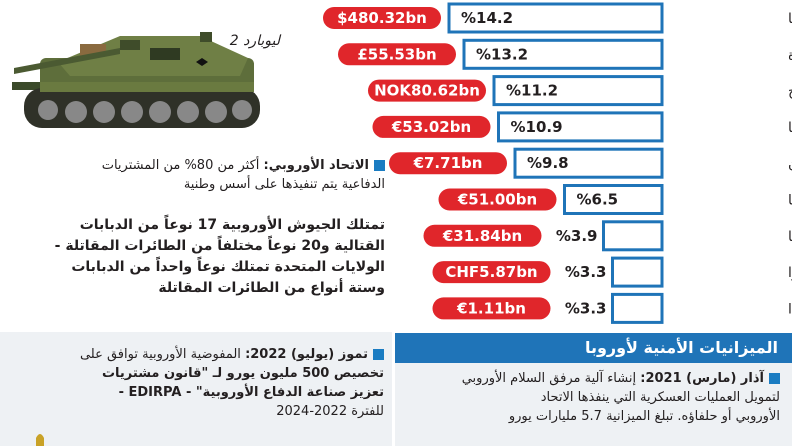 The height and width of the screenshot is (446, 792). What do you see at coordinates (284, 184) in the screenshot?
I see `eu-note-line2: الدفاعية يتم تنفيذها على أسس وطنية` at bounding box center [284, 184].